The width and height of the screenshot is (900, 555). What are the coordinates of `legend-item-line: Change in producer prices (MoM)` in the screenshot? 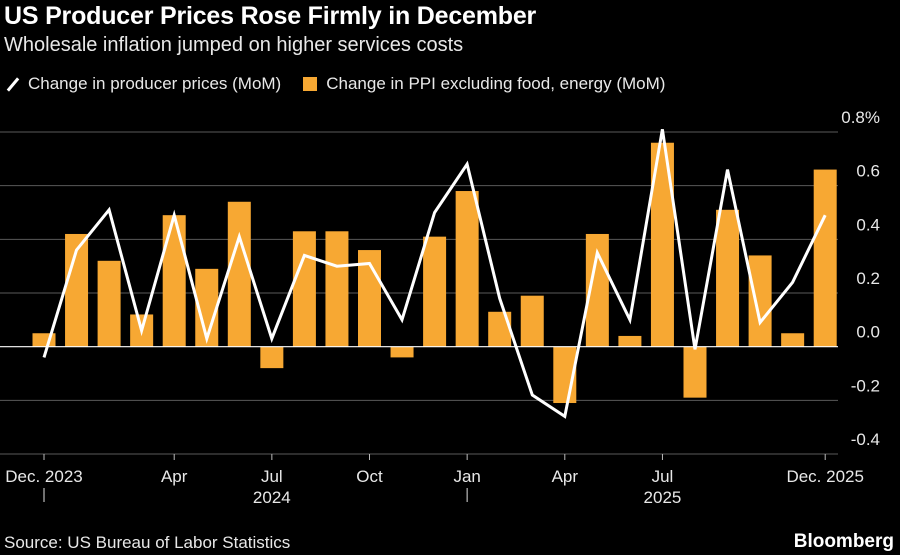 It's located at (142, 84).